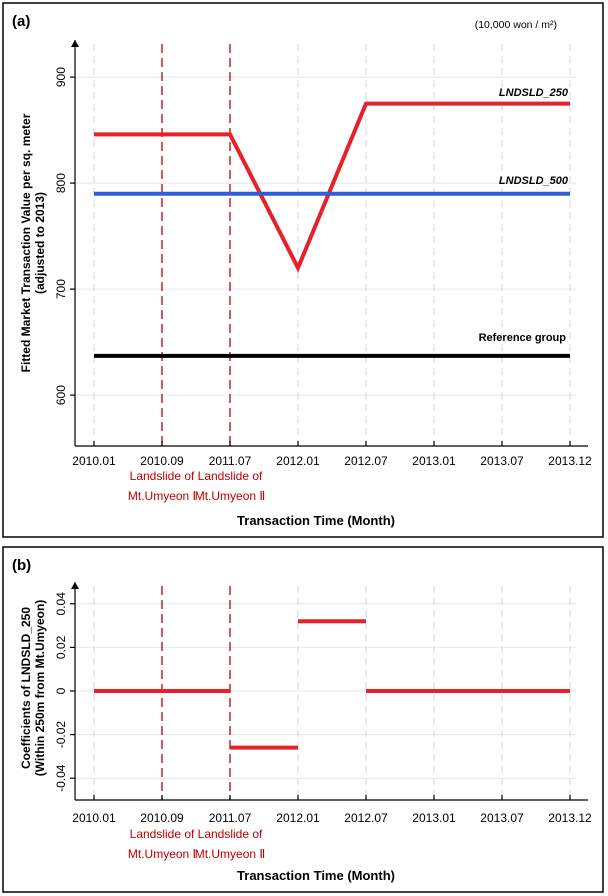  What do you see at coordinates (61, 778) in the screenshot?
I see `y-tick-label: -0.04` at bounding box center [61, 778].